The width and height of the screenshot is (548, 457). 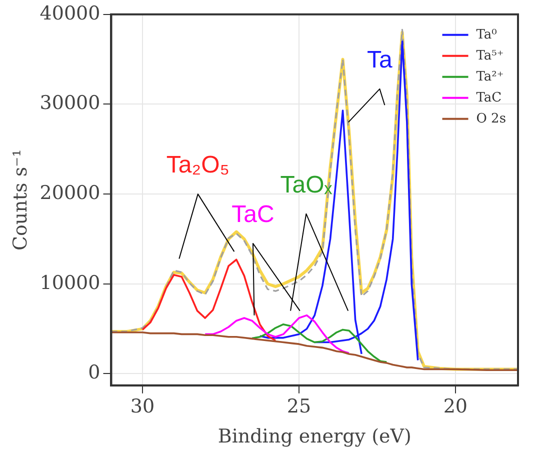 What do you see at coordinates (70, 103) in the screenshot?
I see `y-tick-label: 30000` at bounding box center [70, 103].